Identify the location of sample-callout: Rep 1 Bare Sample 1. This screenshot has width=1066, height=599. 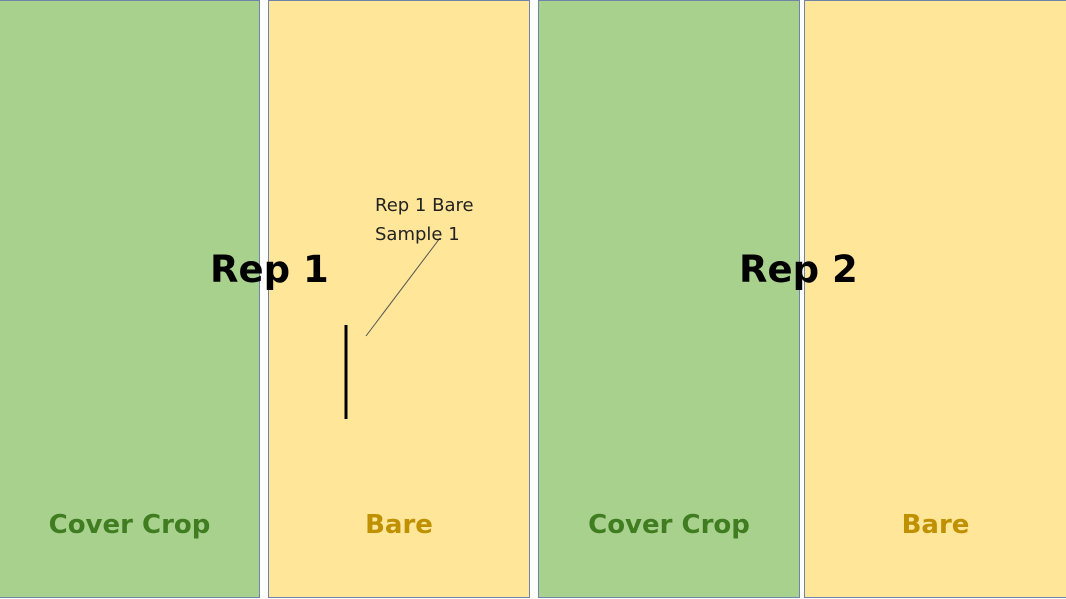
(424, 220).